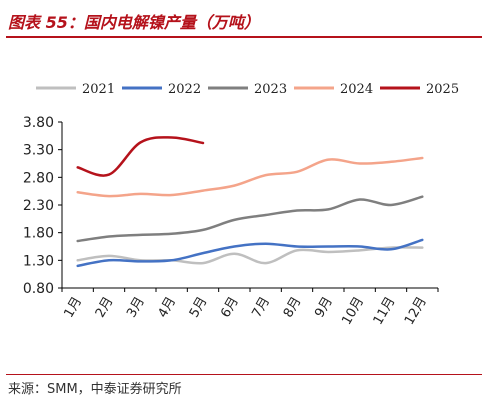 This screenshot has width=488, height=400. What do you see at coordinates (38, 289) in the screenshot?
I see `y-tick-label: 0.80` at bounding box center [38, 289].